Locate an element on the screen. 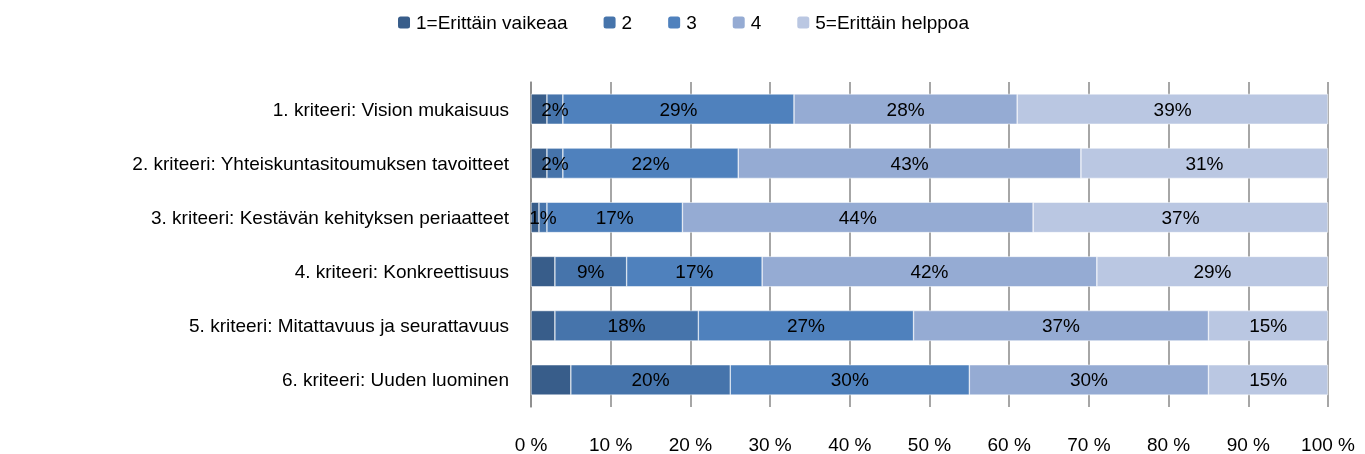 This screenshot has height=454, width=1365. y-tick-label: 6. kriteeri: Uuden luominen is located at coordinates (395, 380).